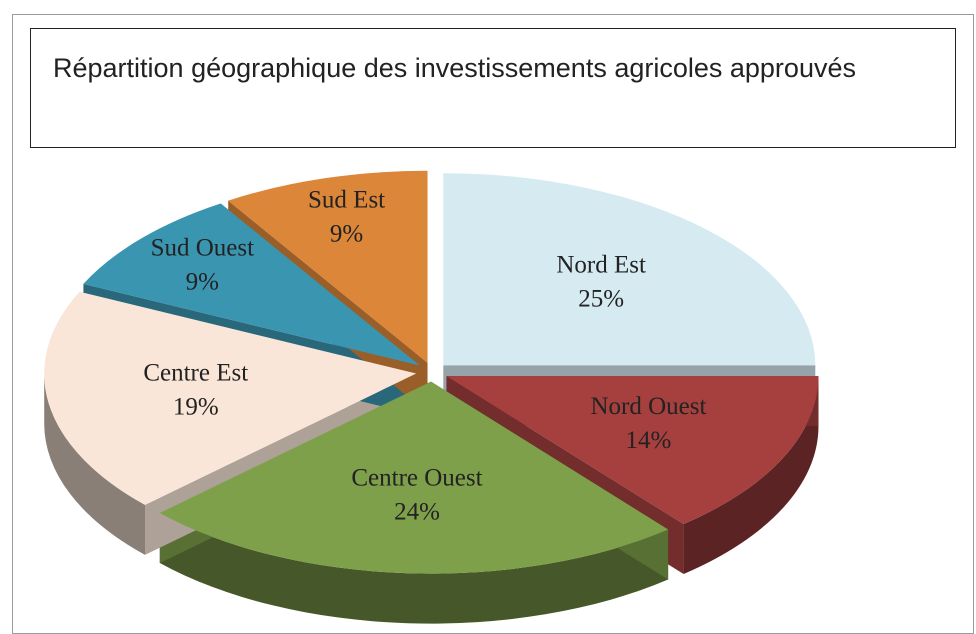  I want to click on slice-label: Centre Ouest, so click(416, 477).